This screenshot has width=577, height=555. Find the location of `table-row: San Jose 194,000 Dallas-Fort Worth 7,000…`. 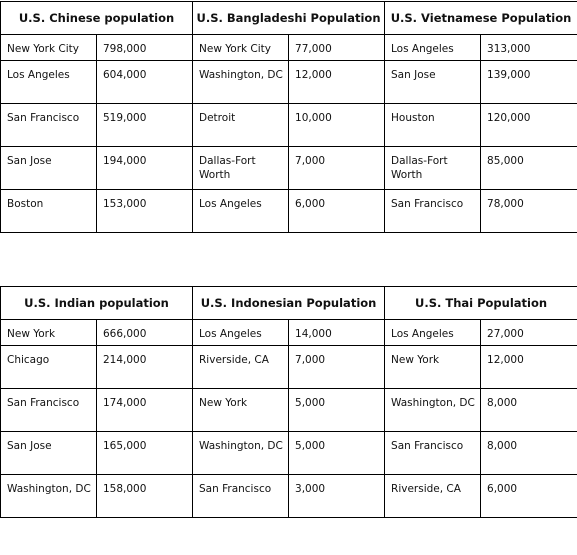

table-row: San Jose 194,000 Dallas-Fort Worth 7,000… is located at coordinates (288, 168).